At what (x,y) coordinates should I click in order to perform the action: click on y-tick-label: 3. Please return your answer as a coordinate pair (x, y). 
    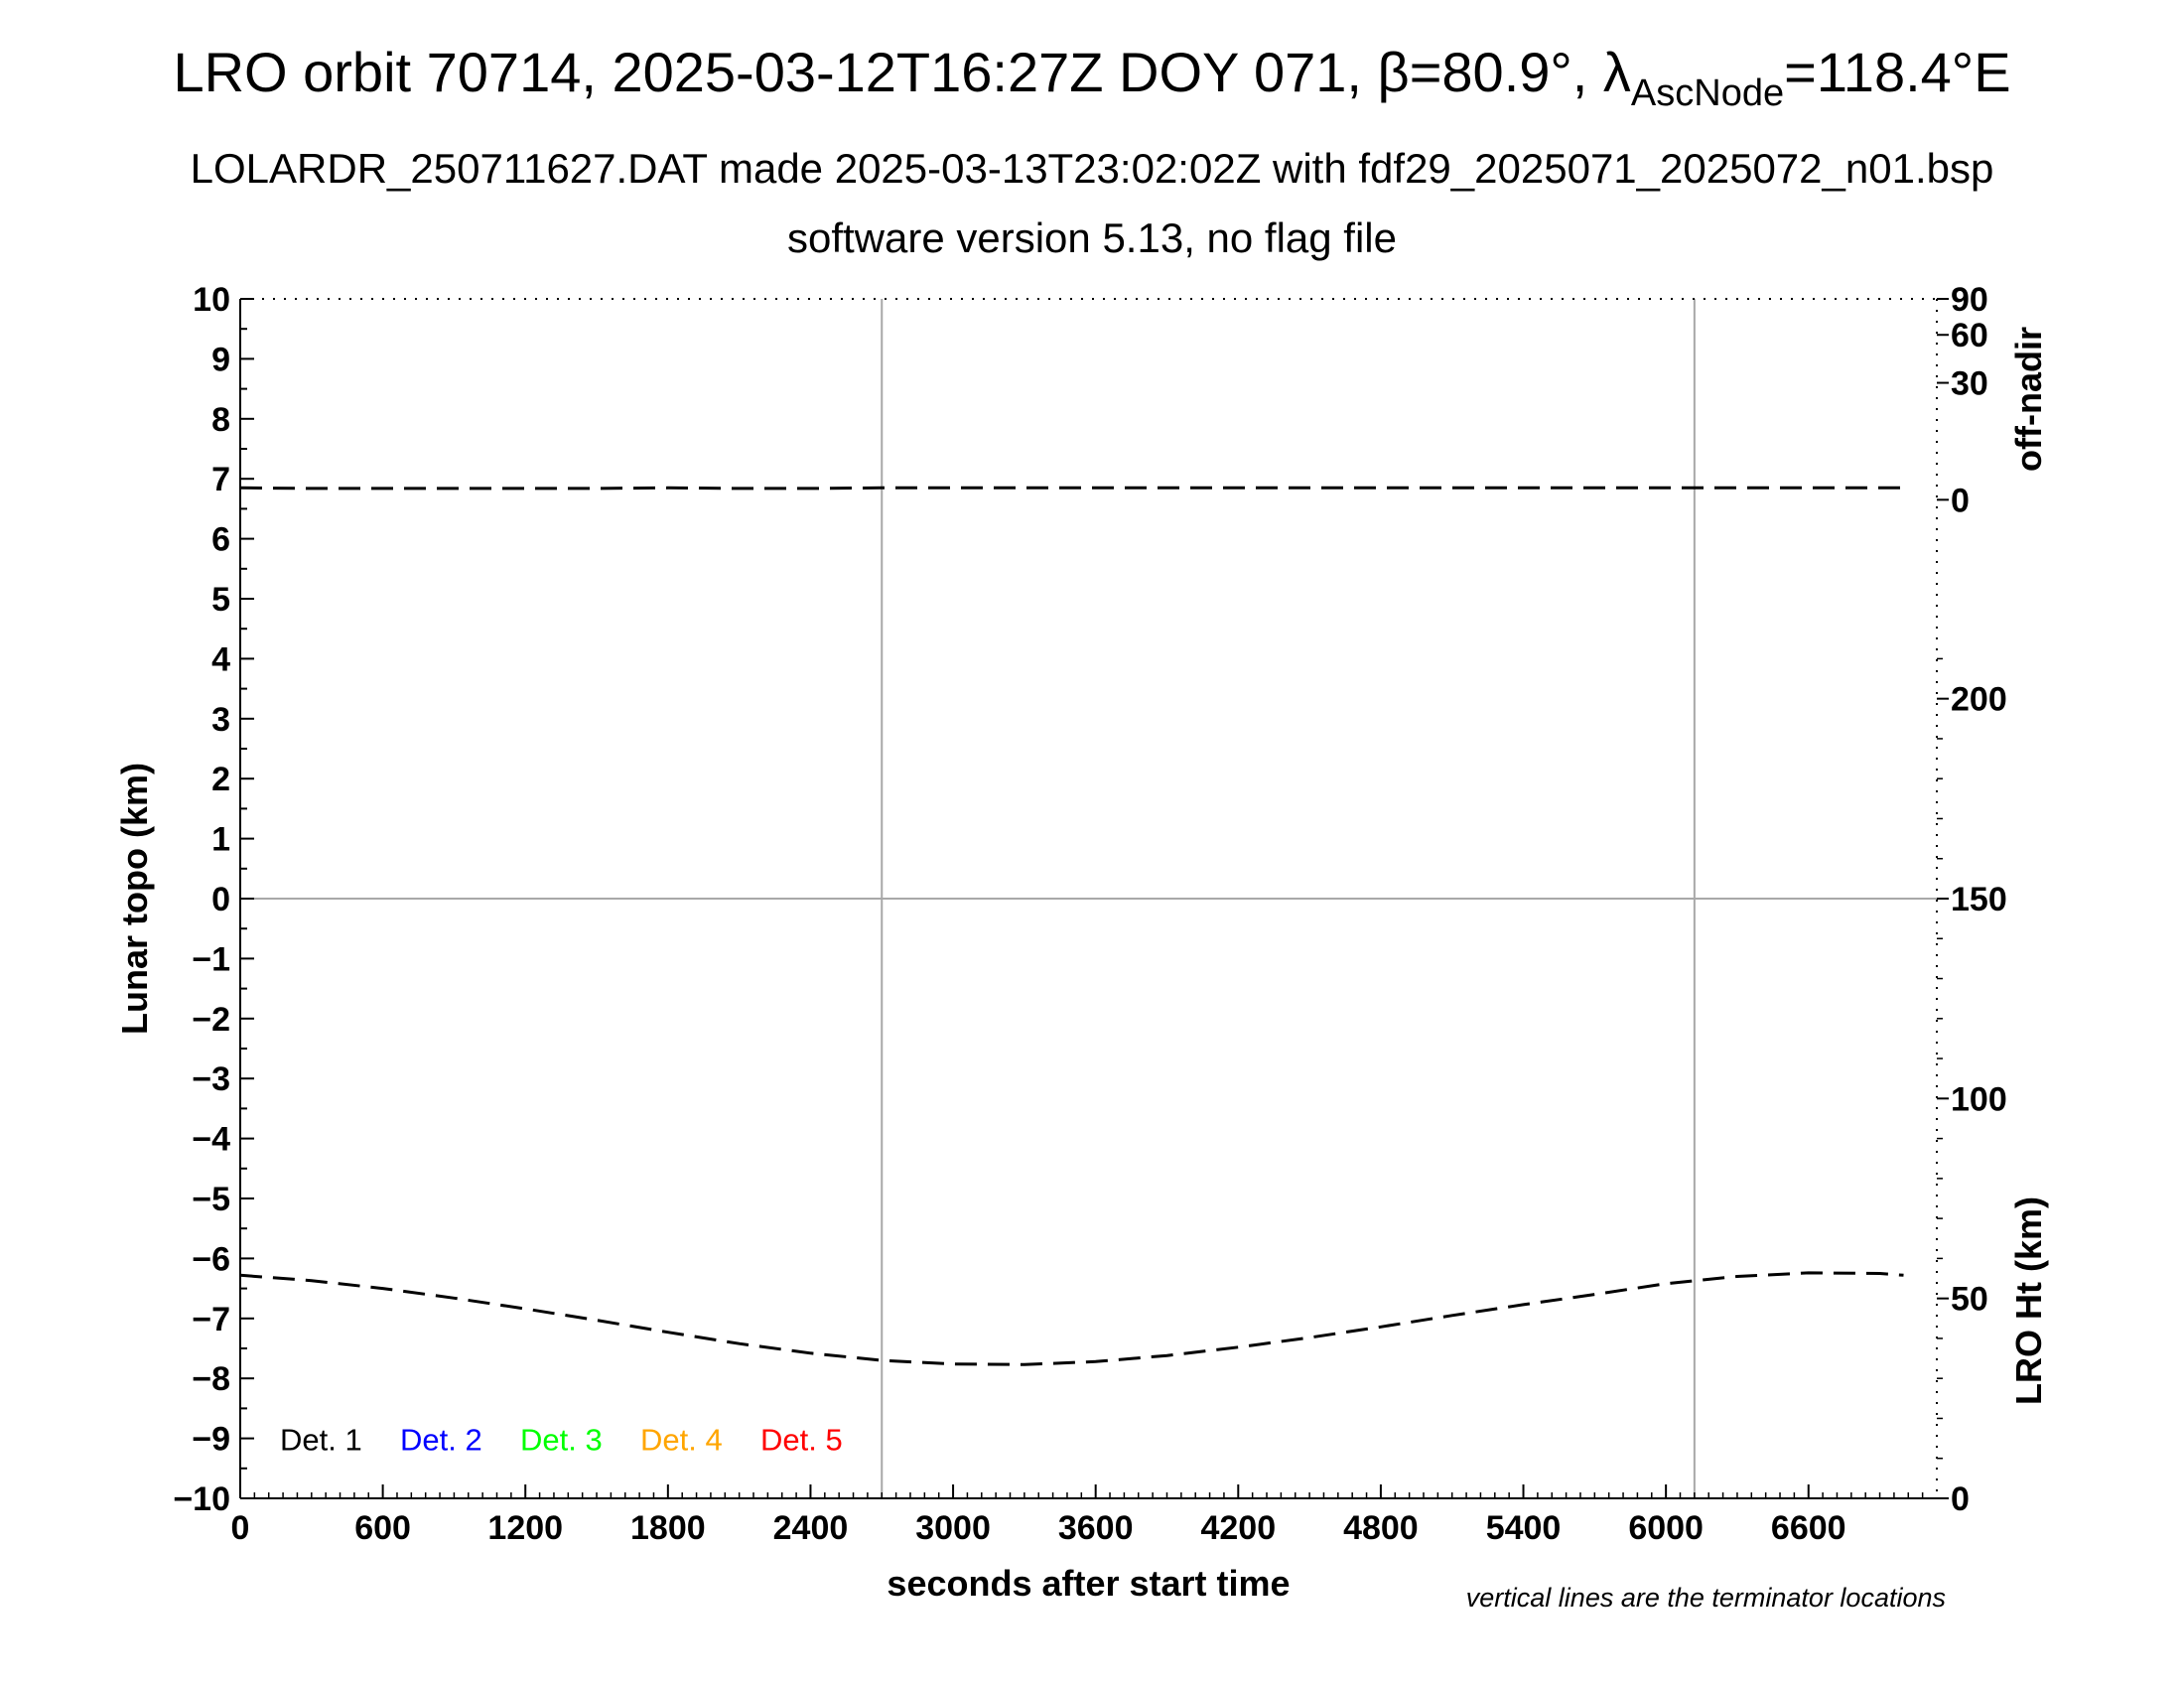
    Looking at the image, I should click on (220, 720).